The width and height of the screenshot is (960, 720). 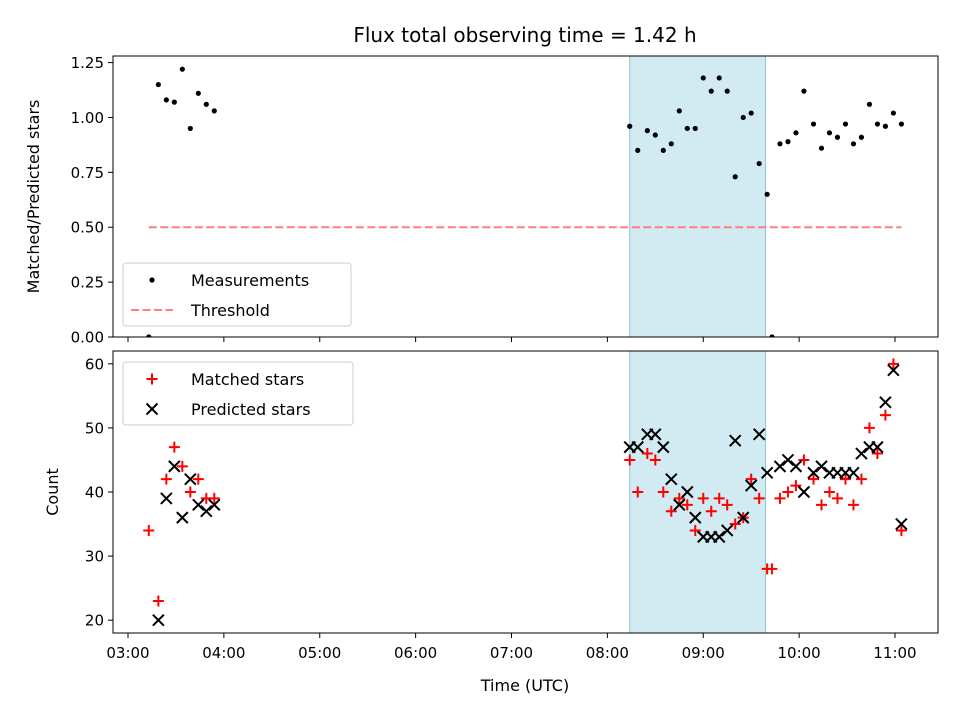 I want to click on y-tick-label: 0.50, so click(x=87, y=228).